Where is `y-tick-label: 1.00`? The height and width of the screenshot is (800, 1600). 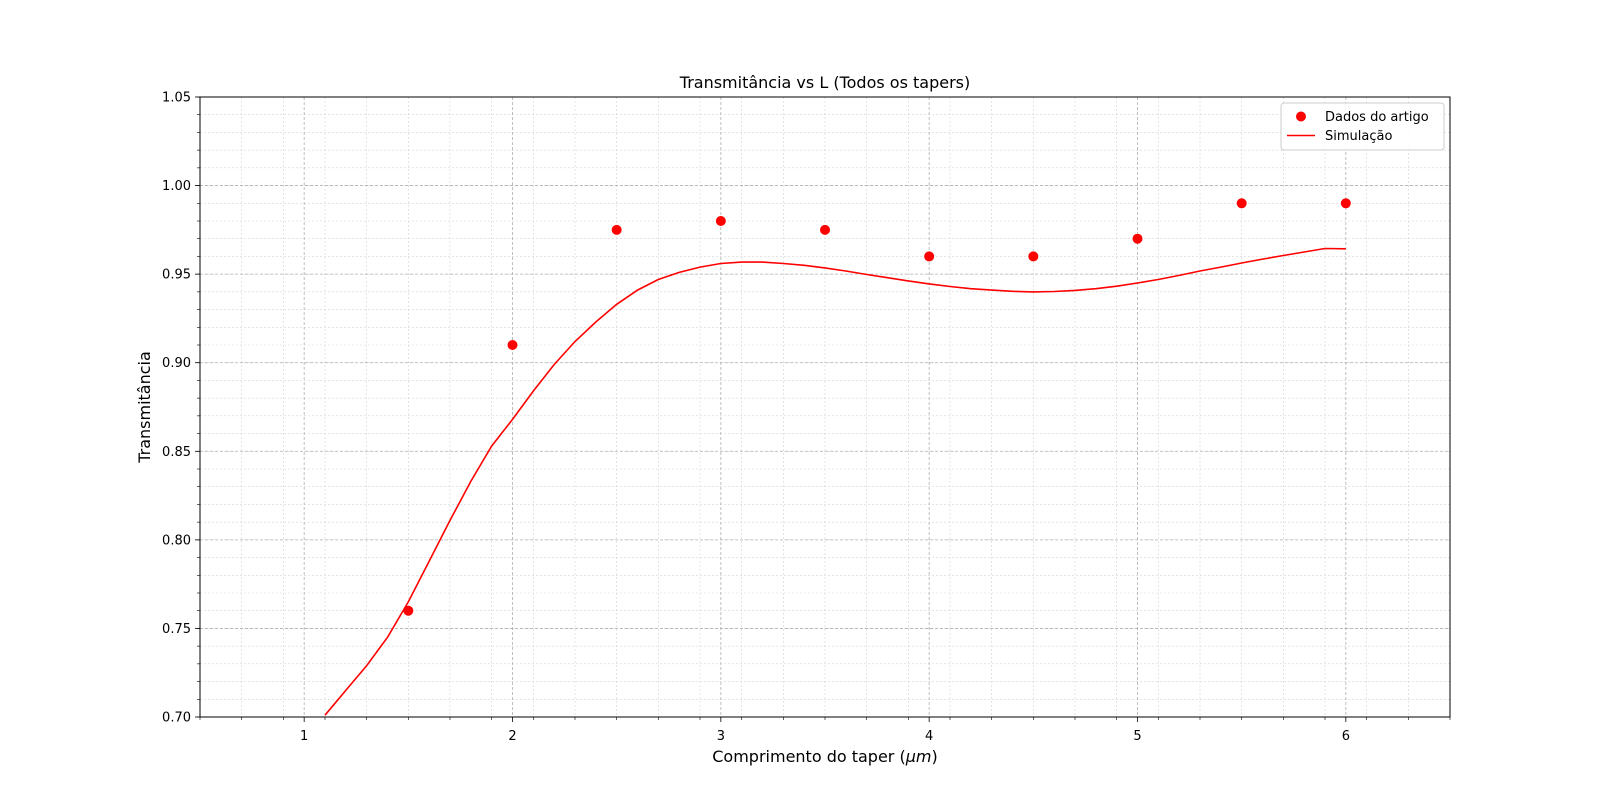
y-tick-label: 1.00 is located at coordinates (176, 186).